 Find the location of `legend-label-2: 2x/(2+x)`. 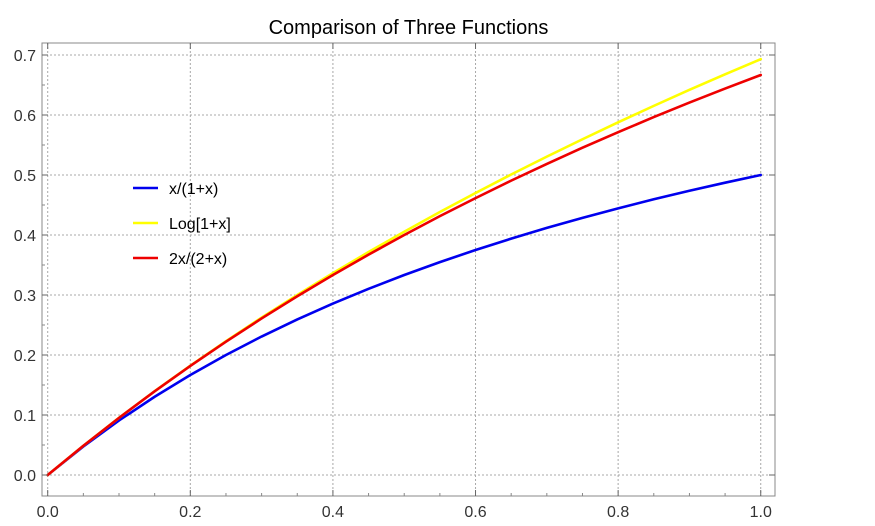

legend-label-2: 2x/(2+x) is located at coordinates (198, 259).